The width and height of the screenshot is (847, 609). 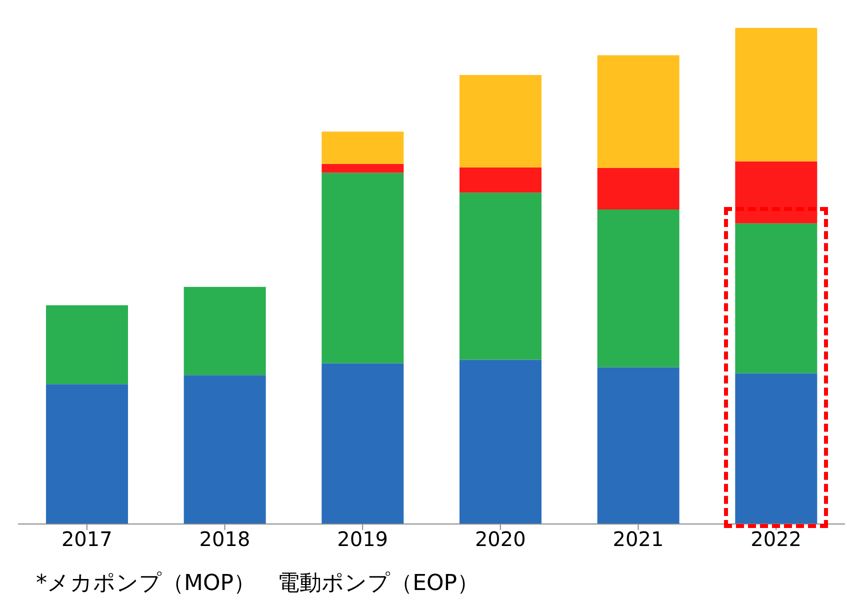 I want to click on text: *メカポンプ（MOP） 電動ポンプ（EOP）, so click(x=258, y=584).